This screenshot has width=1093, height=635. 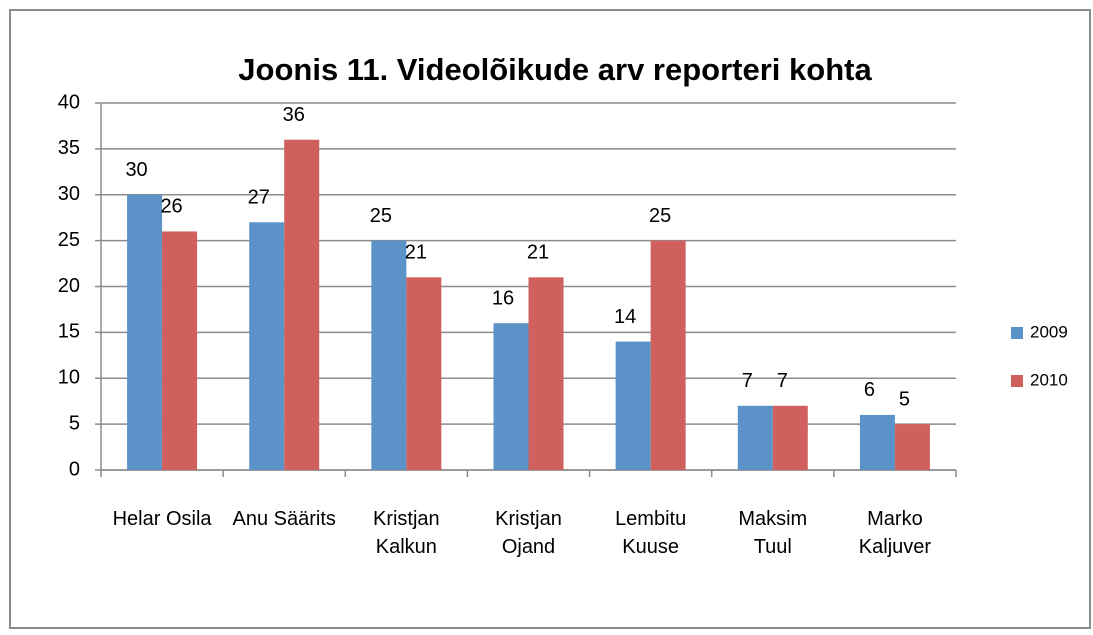 What do you see at coordinates (171, 207) in the screenshot?
I see `data-label: 26` at bounding box center [171, 207].